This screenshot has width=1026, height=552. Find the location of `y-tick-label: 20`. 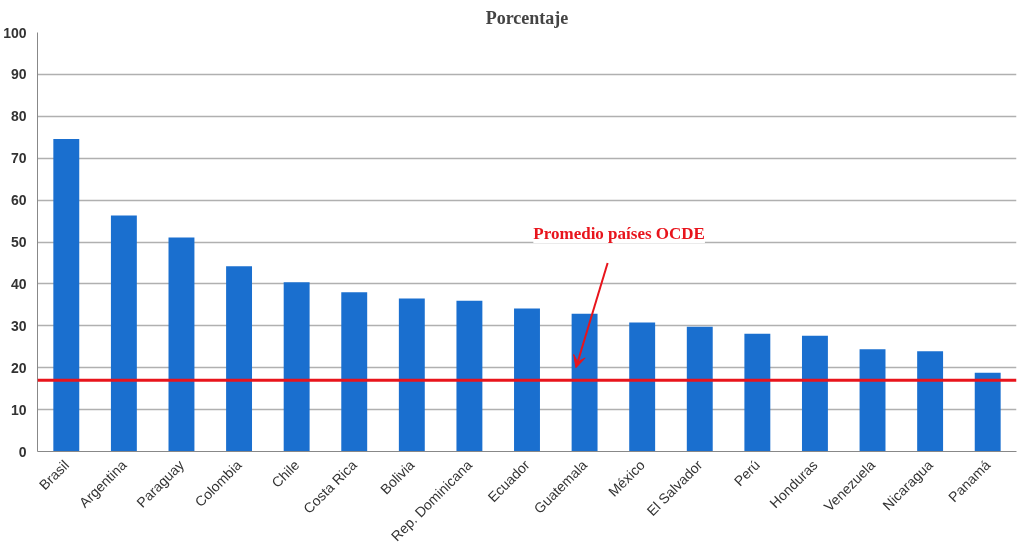

y-tick-label: 20 is located at coordinates (18, 367).